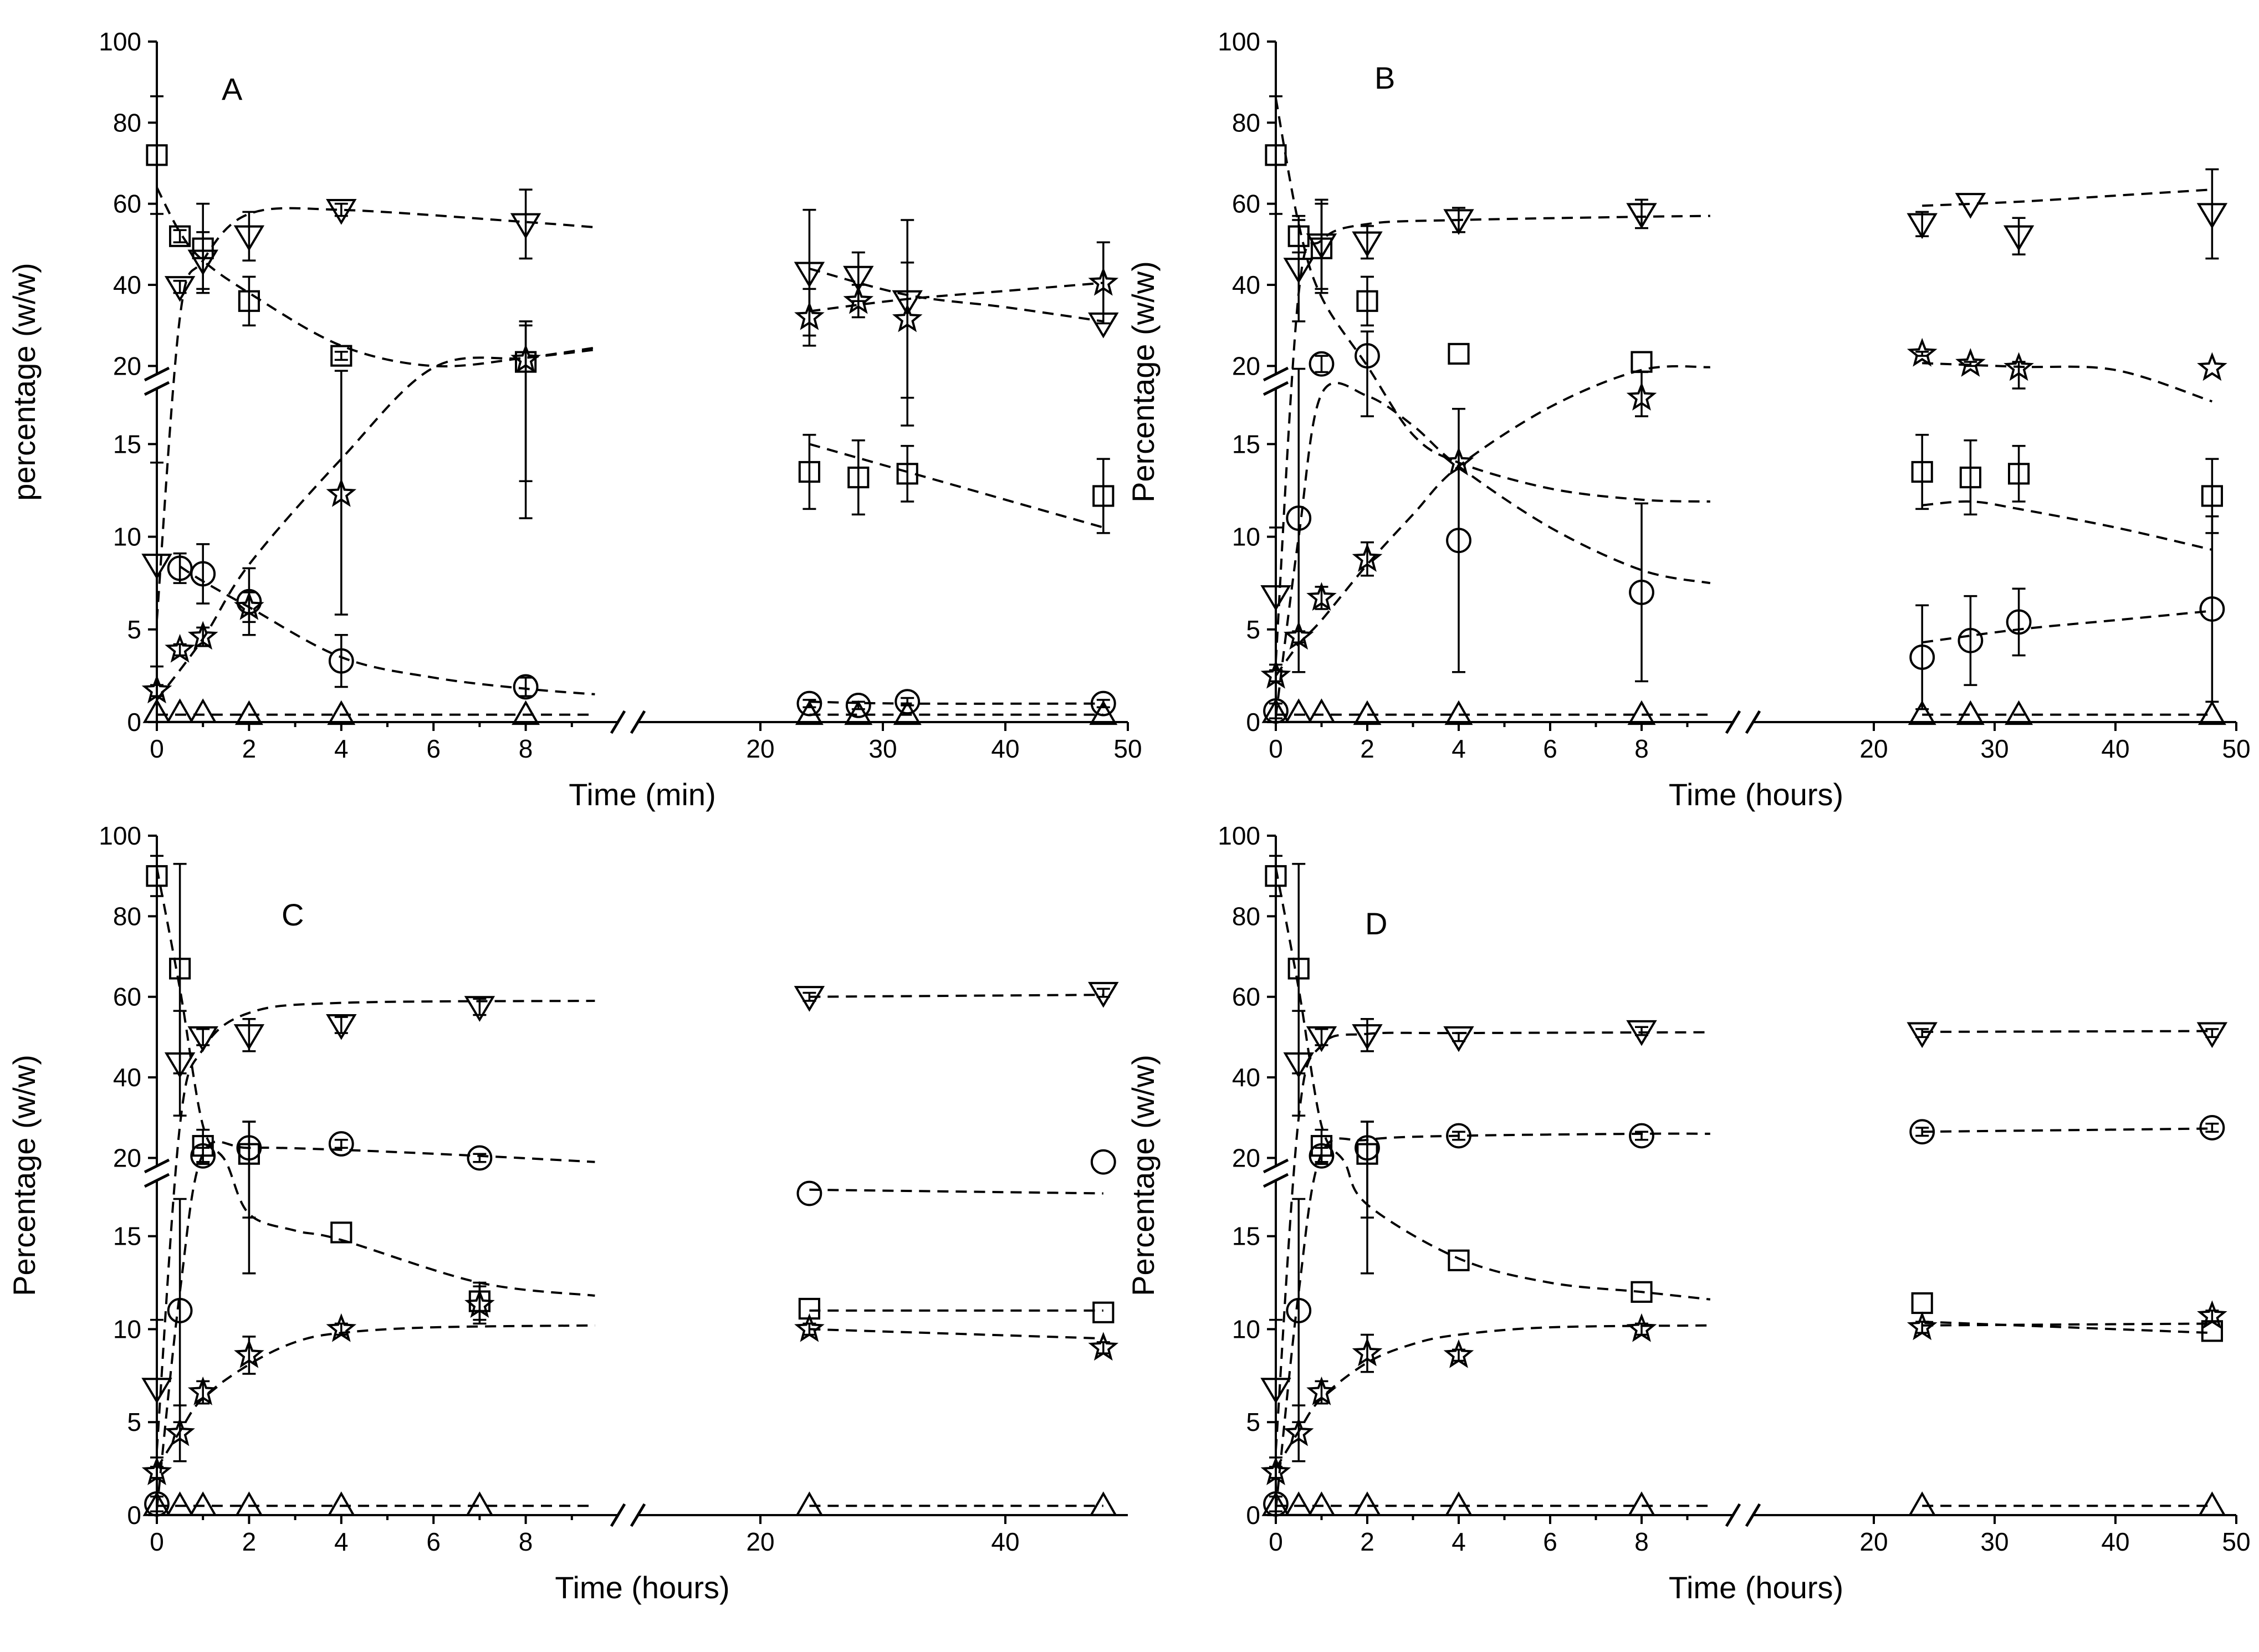  I want to click on series-triangle-down, so click(1744, 1234).